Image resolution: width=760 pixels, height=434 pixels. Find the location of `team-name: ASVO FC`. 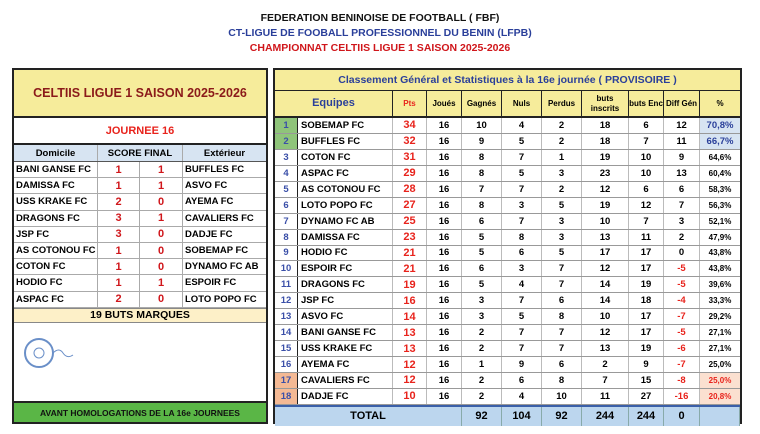

team-name: ASVO FC is located at coordinates (345, 317).